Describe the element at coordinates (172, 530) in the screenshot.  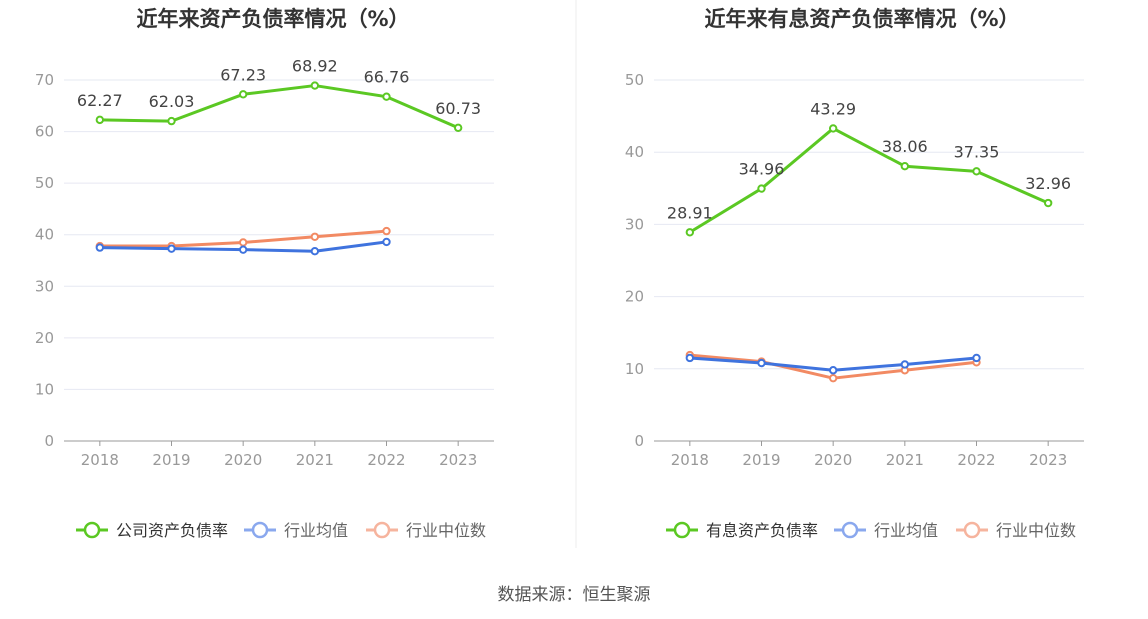
I see `legend-label: 公司资产负债率` at that location.